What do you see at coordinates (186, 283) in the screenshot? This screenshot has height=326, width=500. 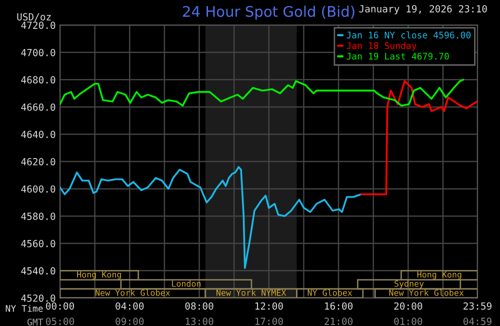 I see `annotation: London` at bounding box center [186, 283].